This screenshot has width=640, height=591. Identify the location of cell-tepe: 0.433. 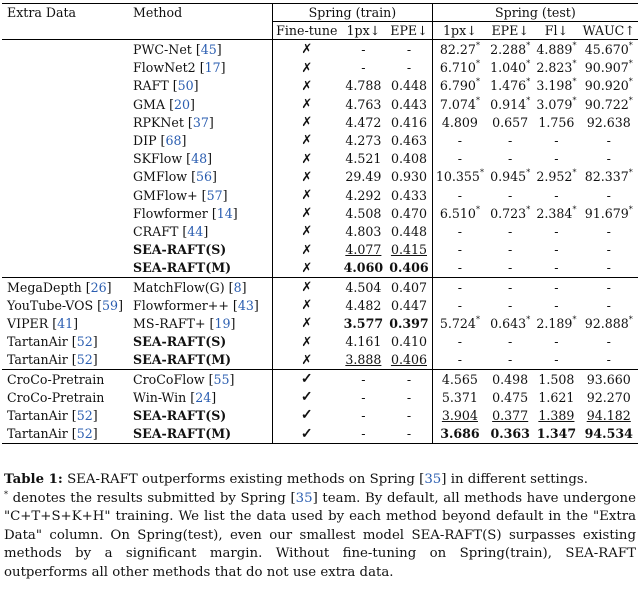
(409, 195).